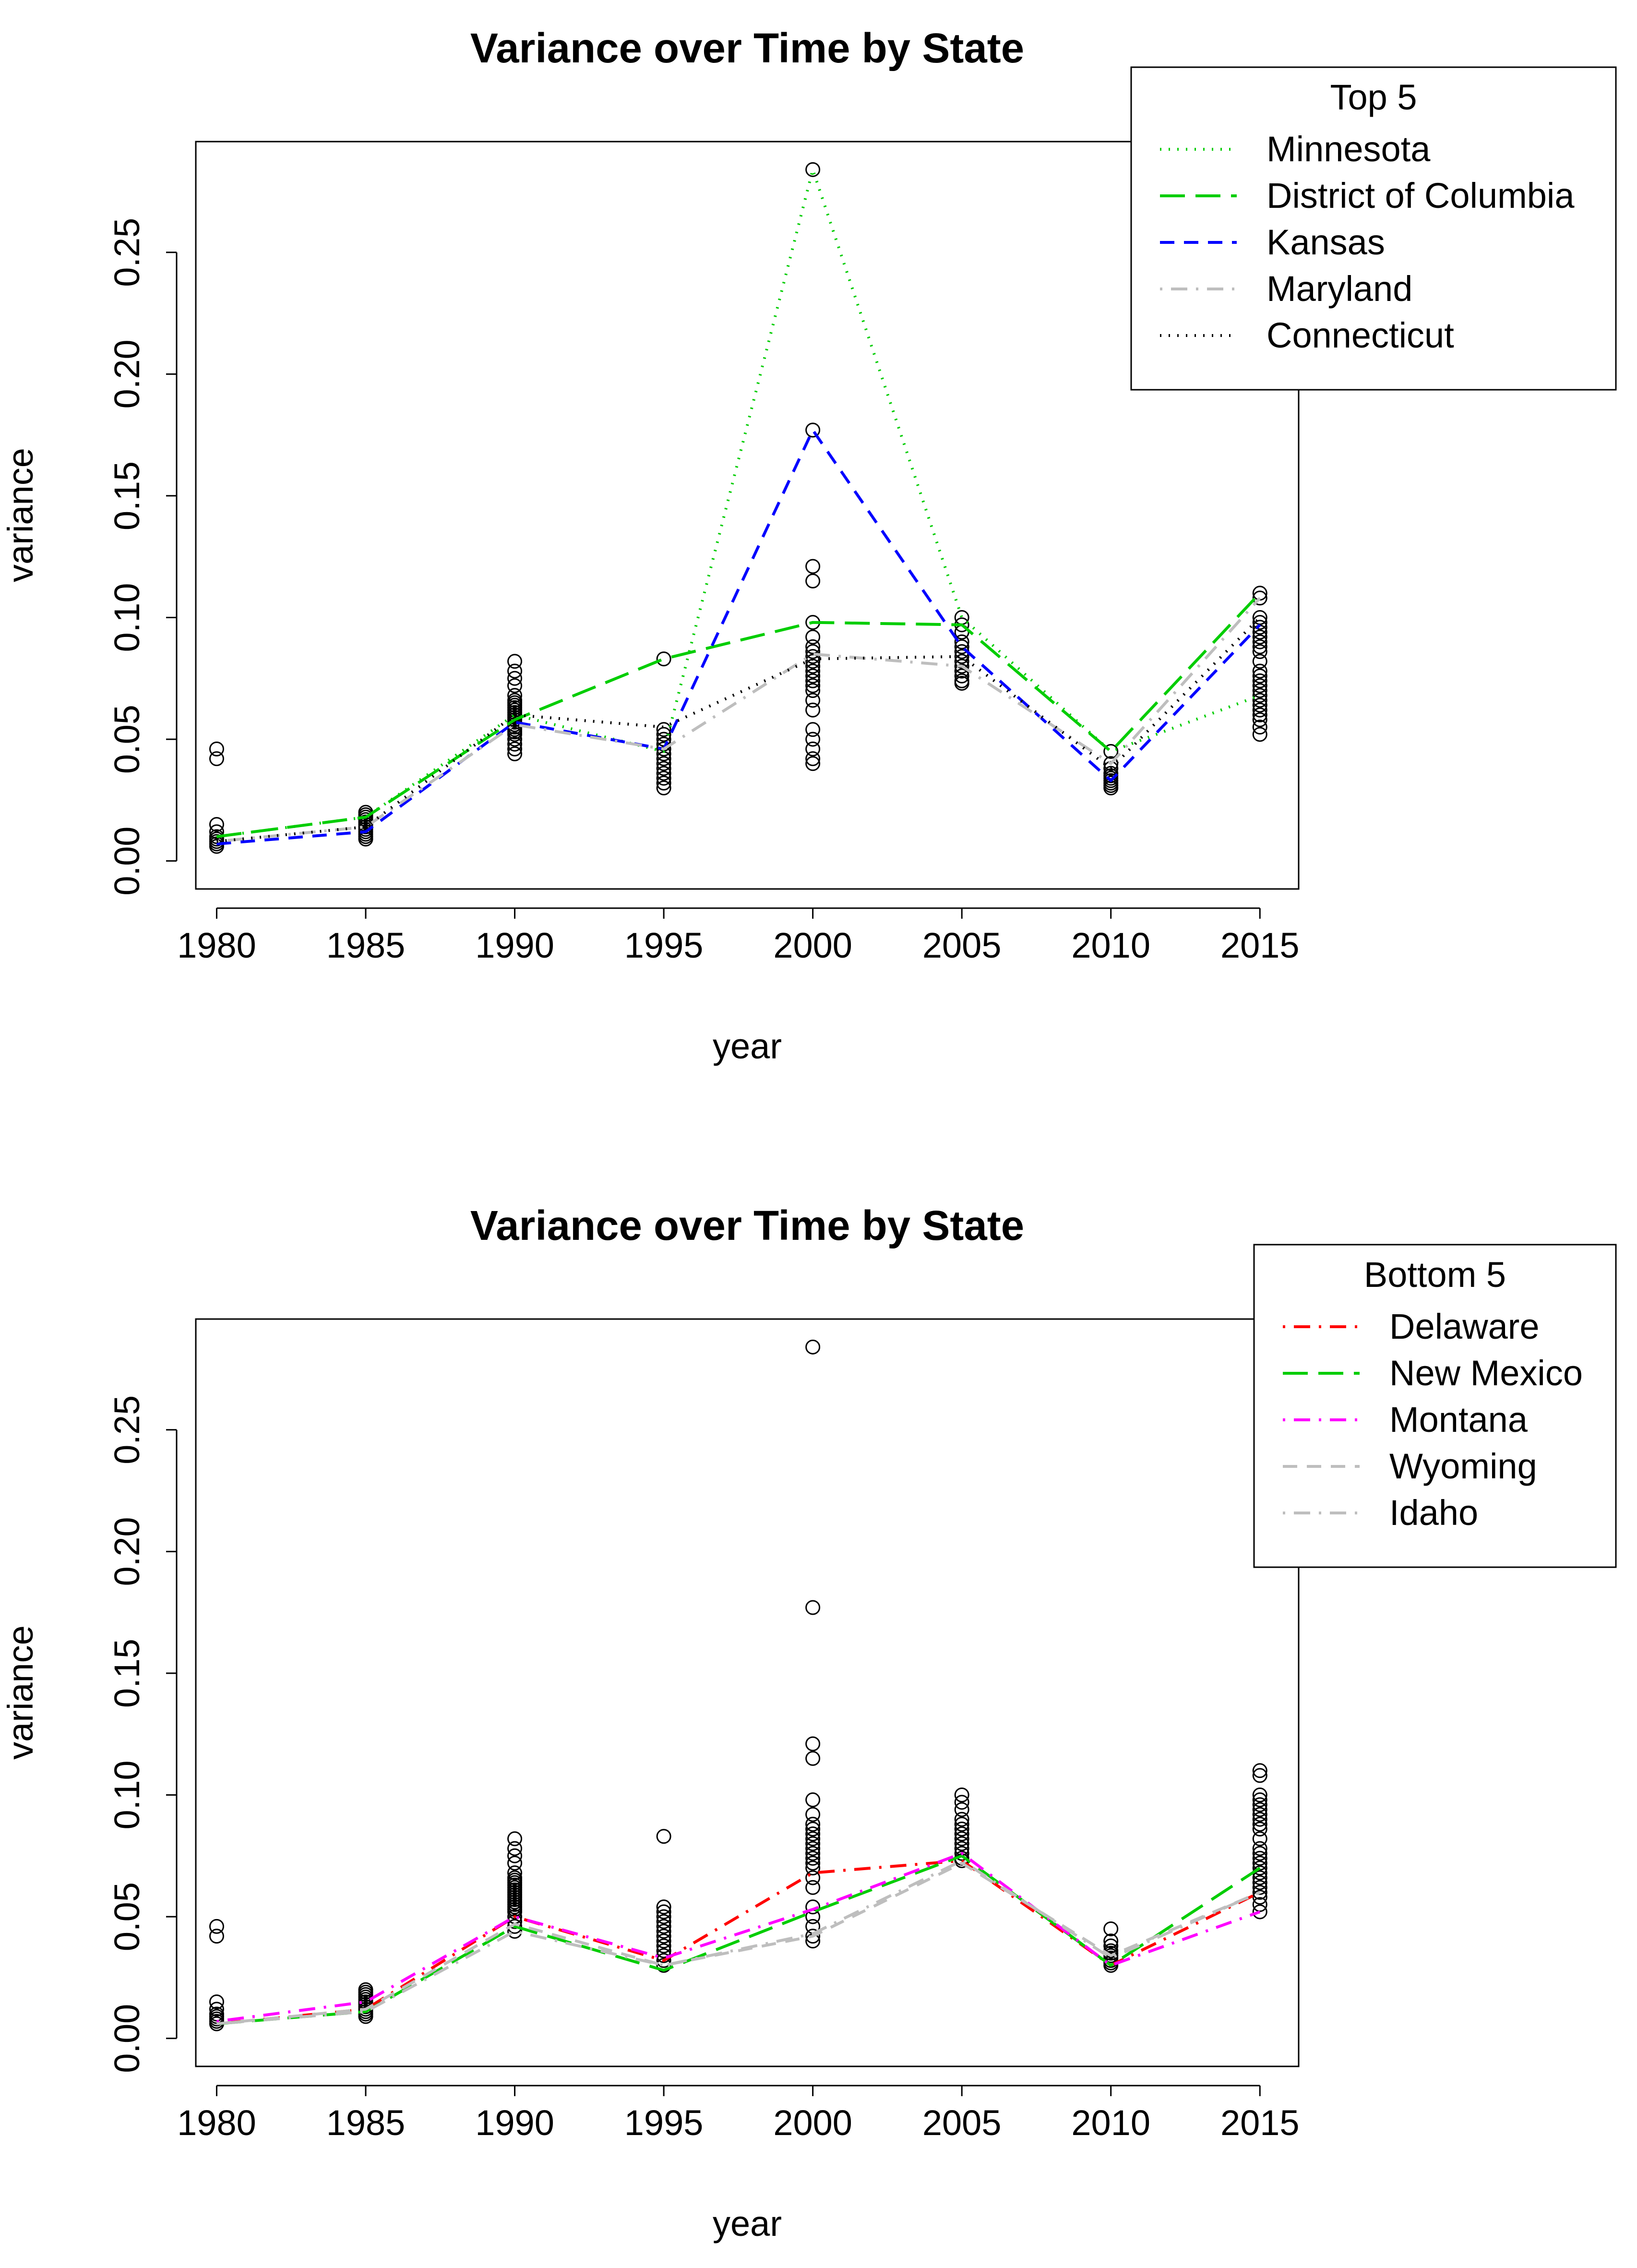 This screenshot has height=2268, width=1637. What do you see at coordinates (1260, 2123) in the screenshot?
I see `x-tick-label: 2015` at bounding box center [1260, 2123].